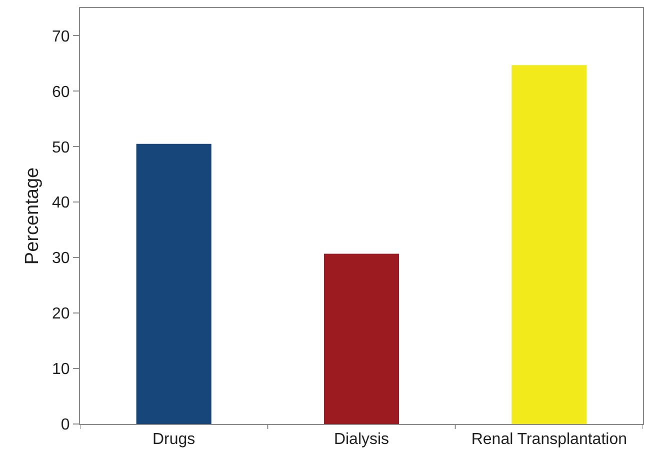 This screenshot has height=456, width=647. What do you see at coordinates (61, 37) in the screenshot?
I see `y-tick-label: 70` at bounding box center [61, 37].